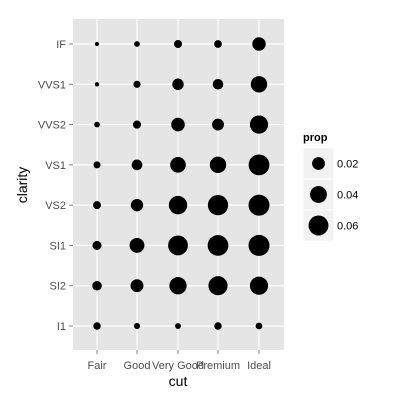 Image resolution: width=400 pixels, height=400 pixels. I want to click on y-tick-label: VVS2, so click(52, 126).